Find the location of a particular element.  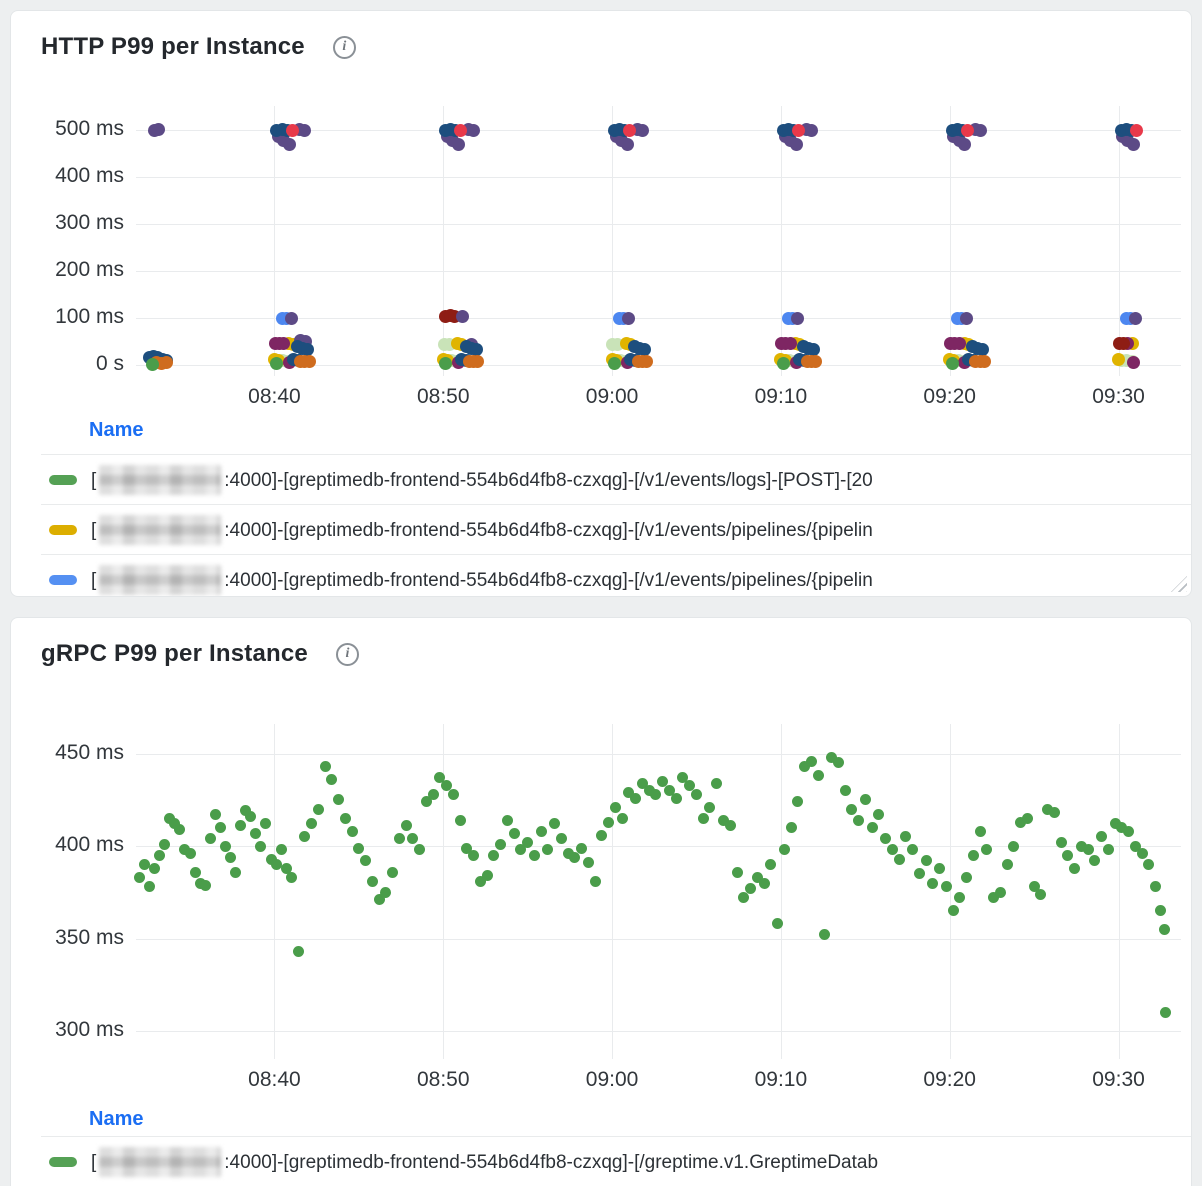

data-point-gold is located at coordinates (1119, 360).